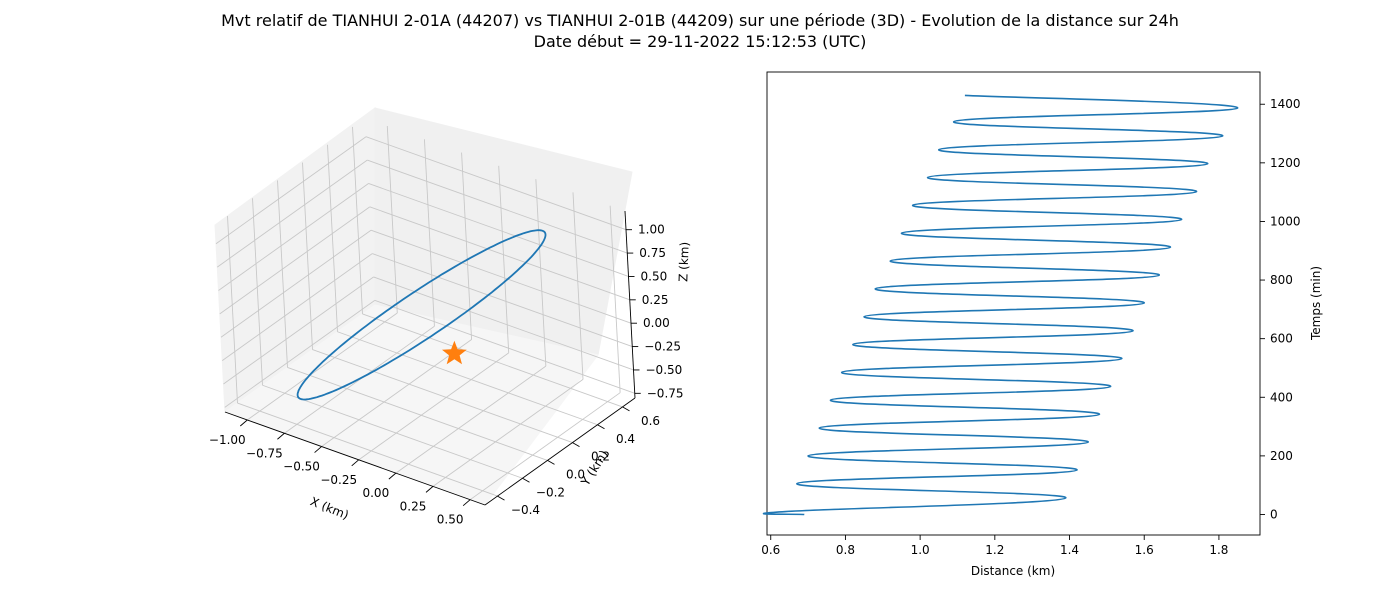  I want to click on y-tick-label-2d: 200, so click(1281, 456).